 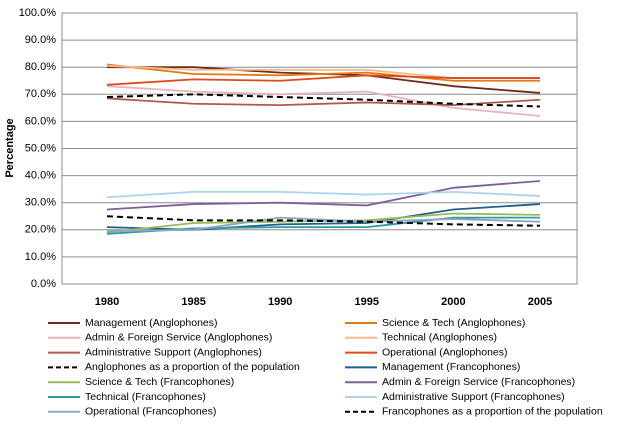 I want to click on legend-label: Administrative Support (Anglophones), so click(x=173, y=352).